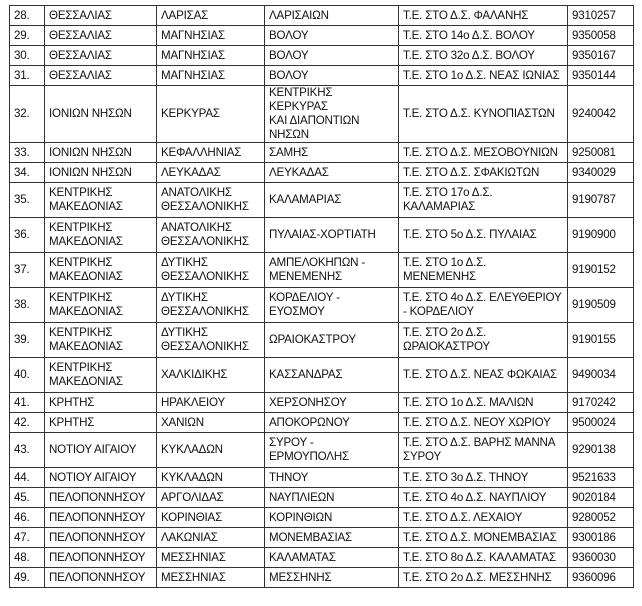 This screenshot has width=642, height=606. What do you see at coordinates (600, 402) in the screenshot?
I see `school-code-cell: 9170242` at bounding box center [600, 402].